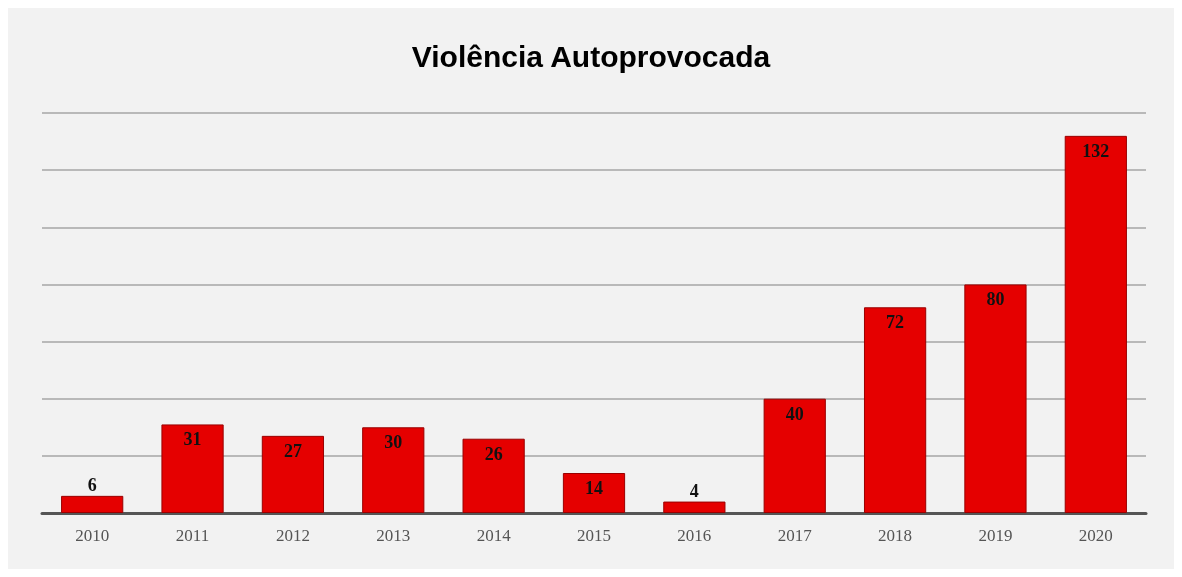 The height and width of the screenshot is (577, 1182). What do you see at coordinates (794, 413) in the screenshot?
I see `data-label: 40` at bounding box center [794, 413].